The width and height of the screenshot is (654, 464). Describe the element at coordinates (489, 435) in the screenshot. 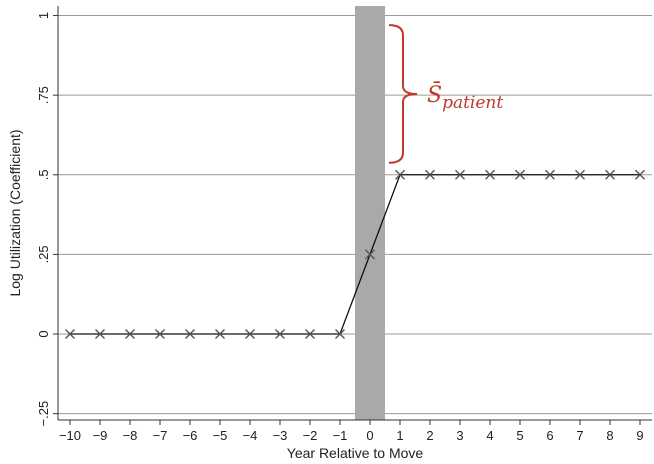

I see `x-tick-label: 4` at that location.